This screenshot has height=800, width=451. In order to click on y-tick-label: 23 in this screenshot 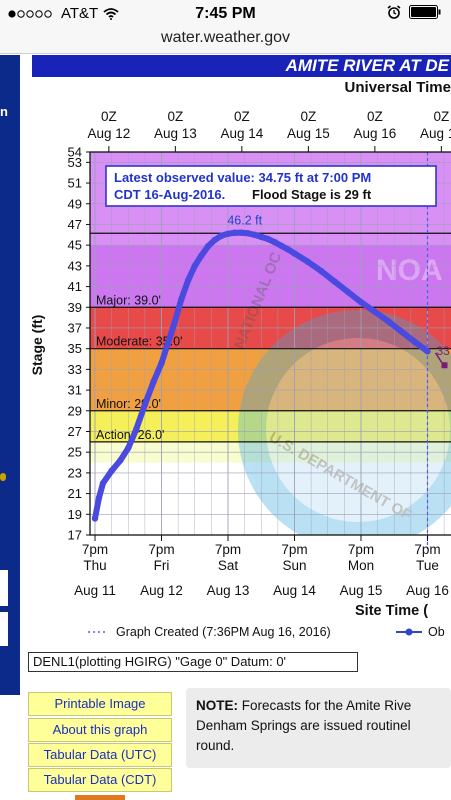, I will do `click(75, 472)`.